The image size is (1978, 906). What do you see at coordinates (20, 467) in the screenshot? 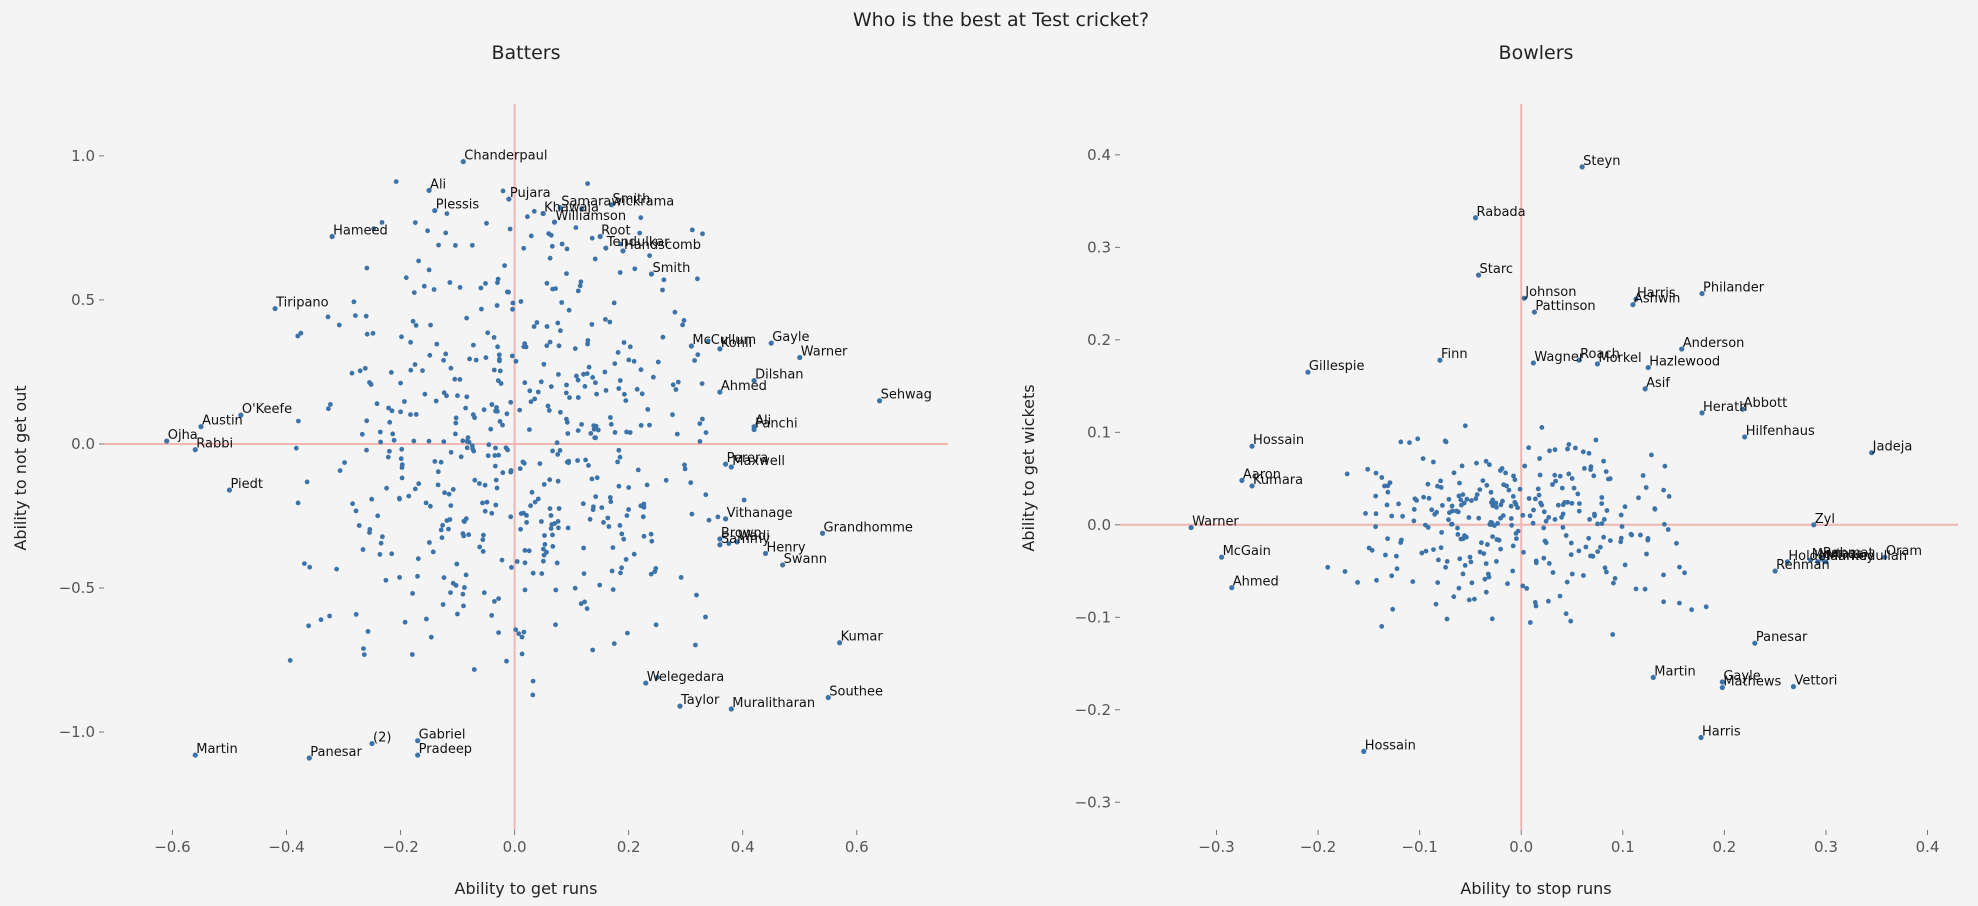
I see `batters-y-axis-label: Ability to not get out` at bounding box center [20, 467].